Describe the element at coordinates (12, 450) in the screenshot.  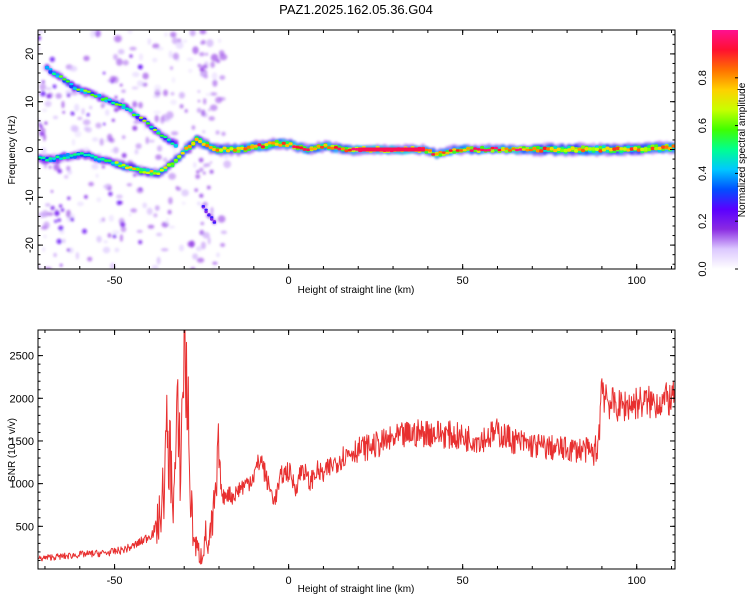
I see `snr-ylabel: SNR (10 * v/v)` at that location.